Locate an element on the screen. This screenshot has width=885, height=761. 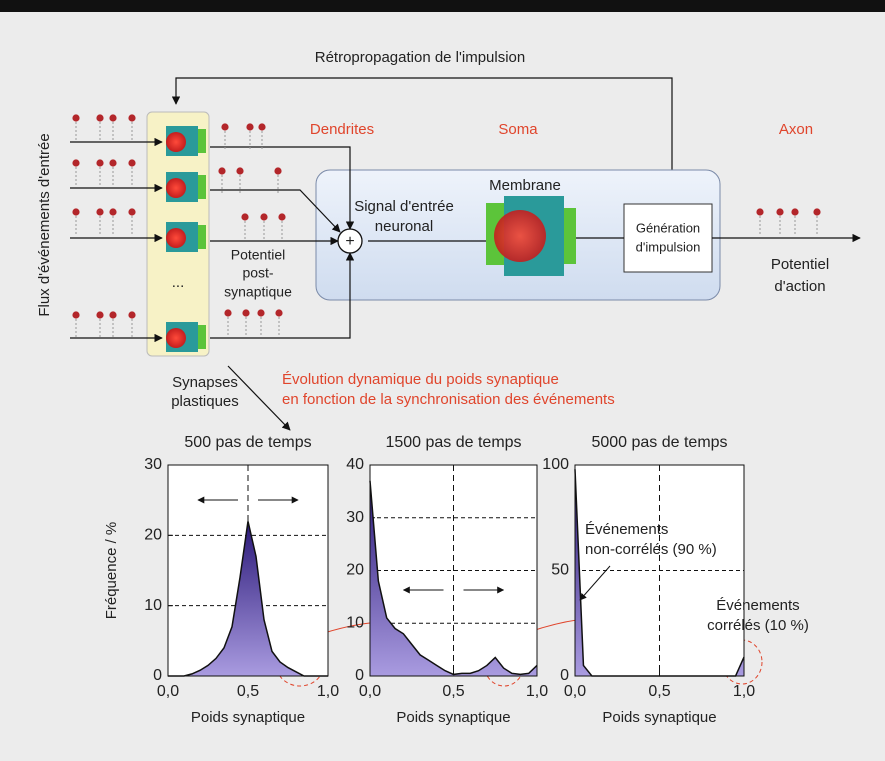
chart-title: 500 pas de temps is located at coordinates (247, 442).